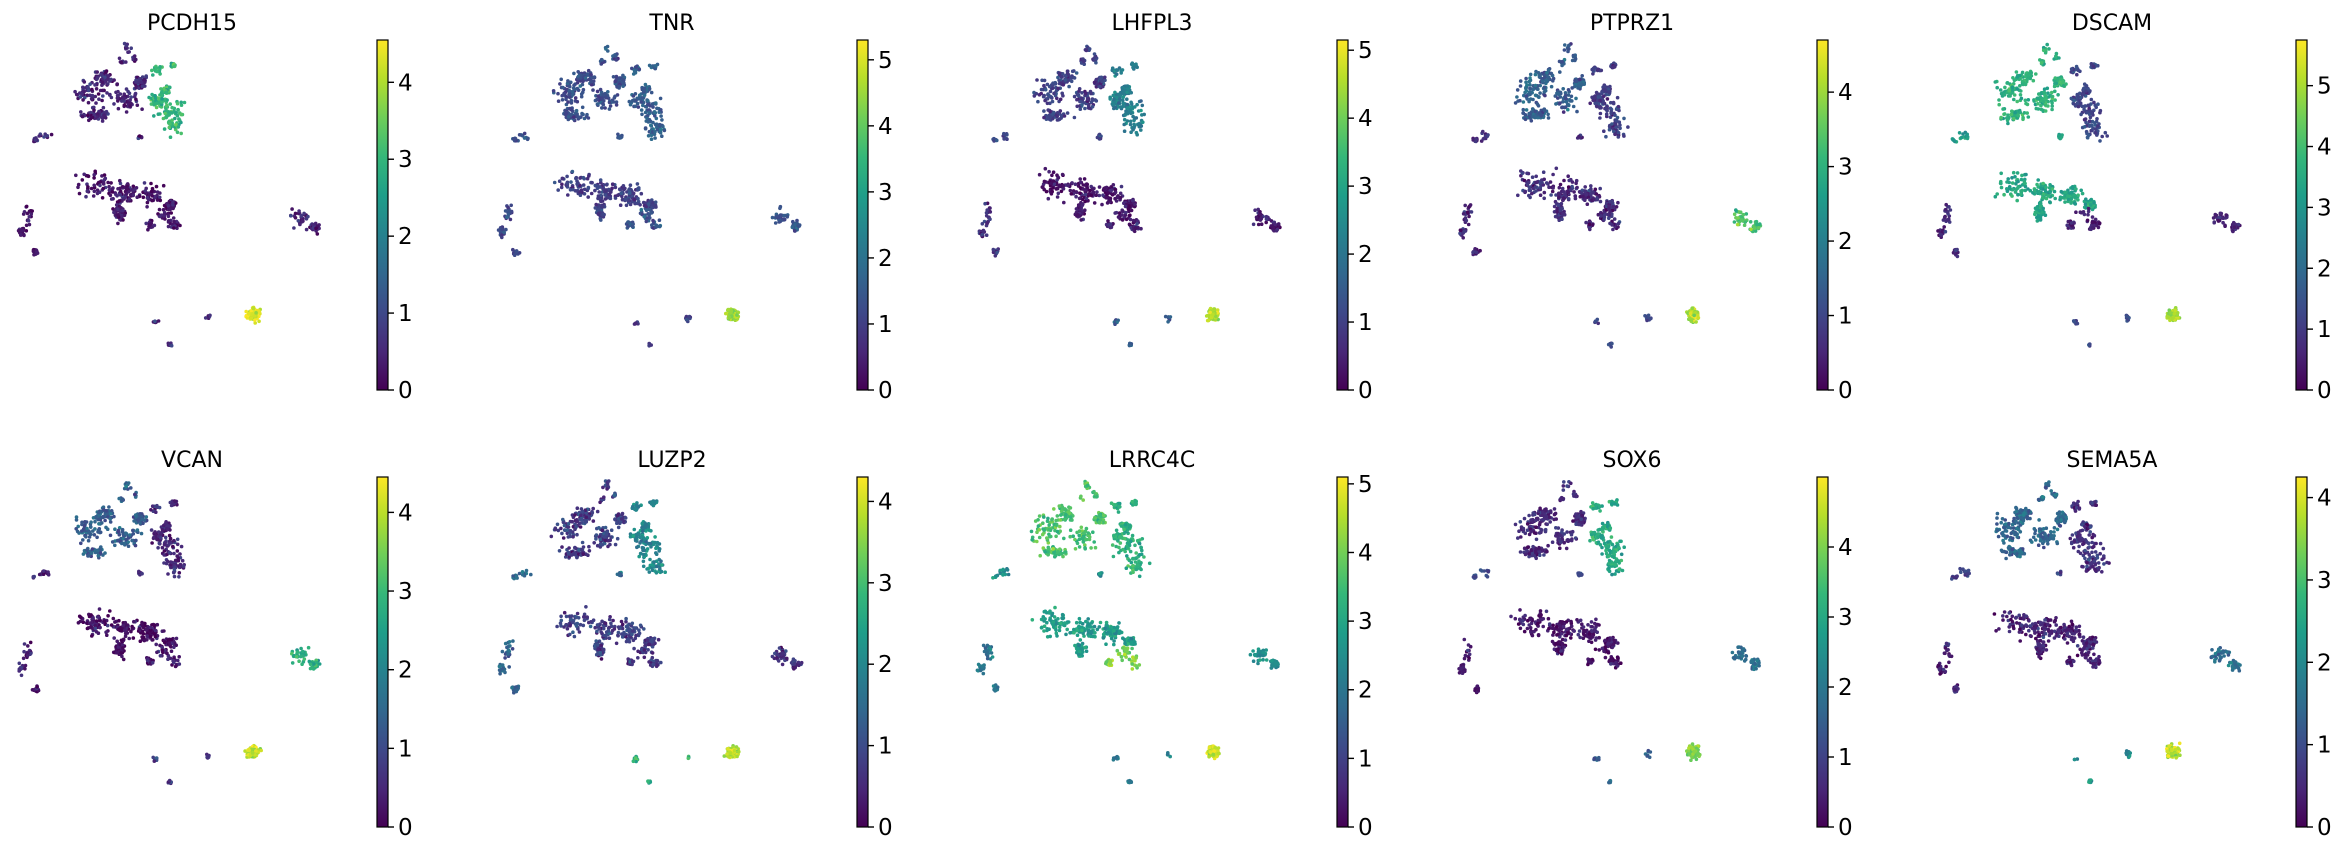 The width and height of the screenshot is (2344, 854). What do you see at coordinates (1365, 187) in the screenshot?
I see `colorbar-tick-label: 3` at bounding box center [1365, 187].